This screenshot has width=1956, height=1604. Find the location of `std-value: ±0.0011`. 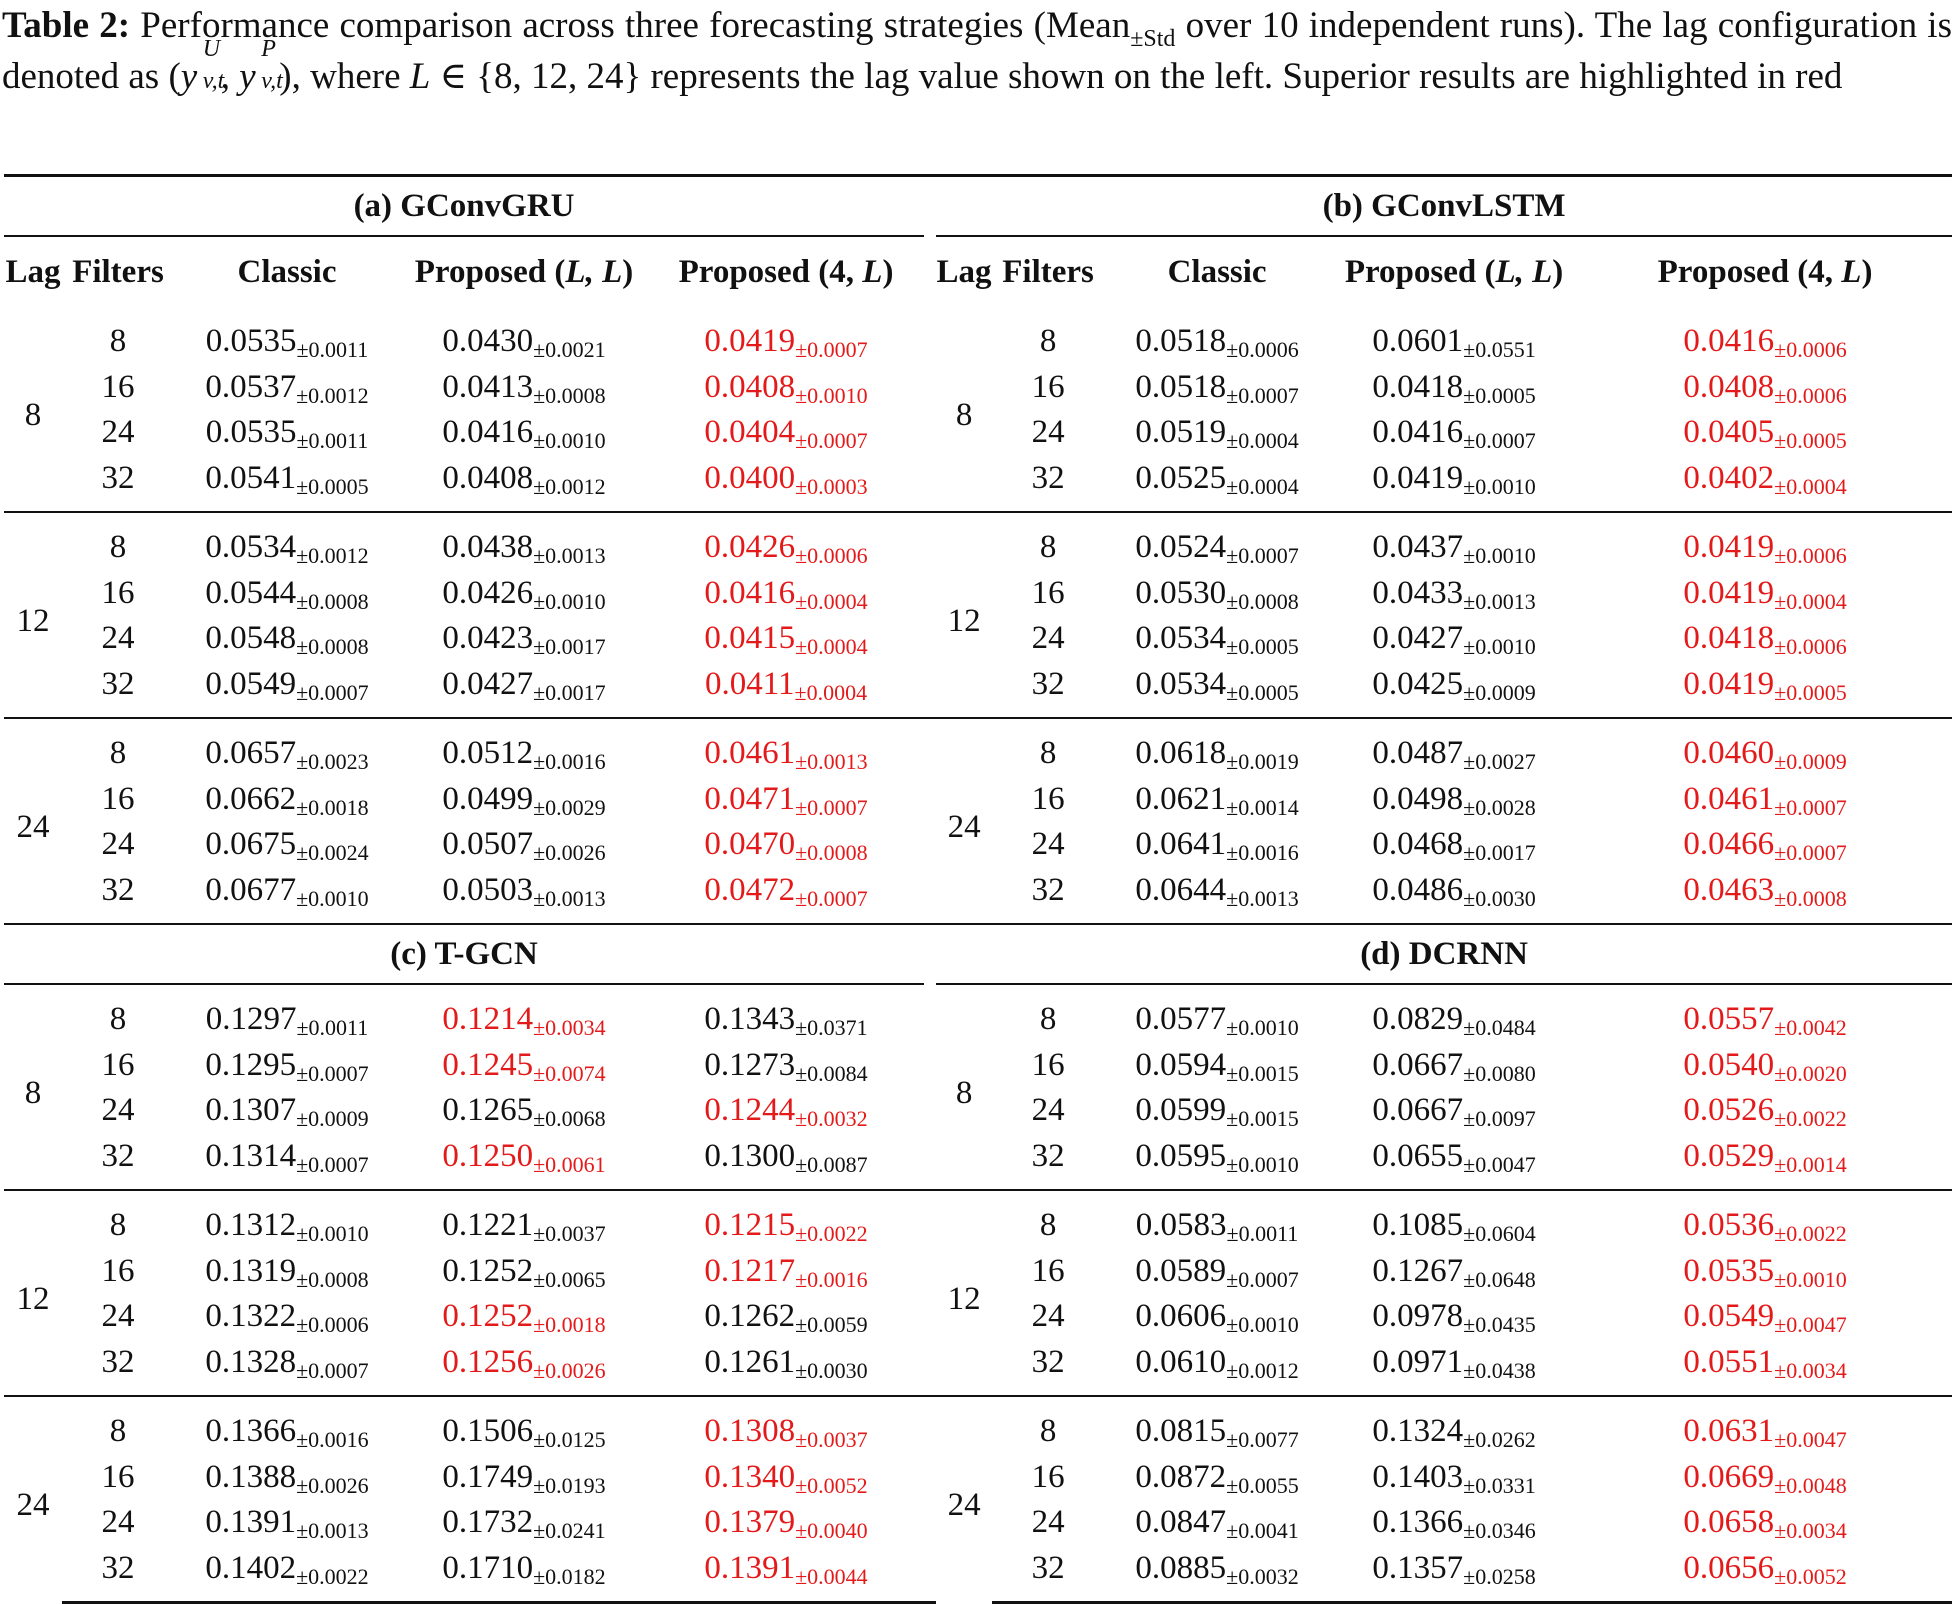

std-value: ±0.0011 is located at coordinates (332, 1028).